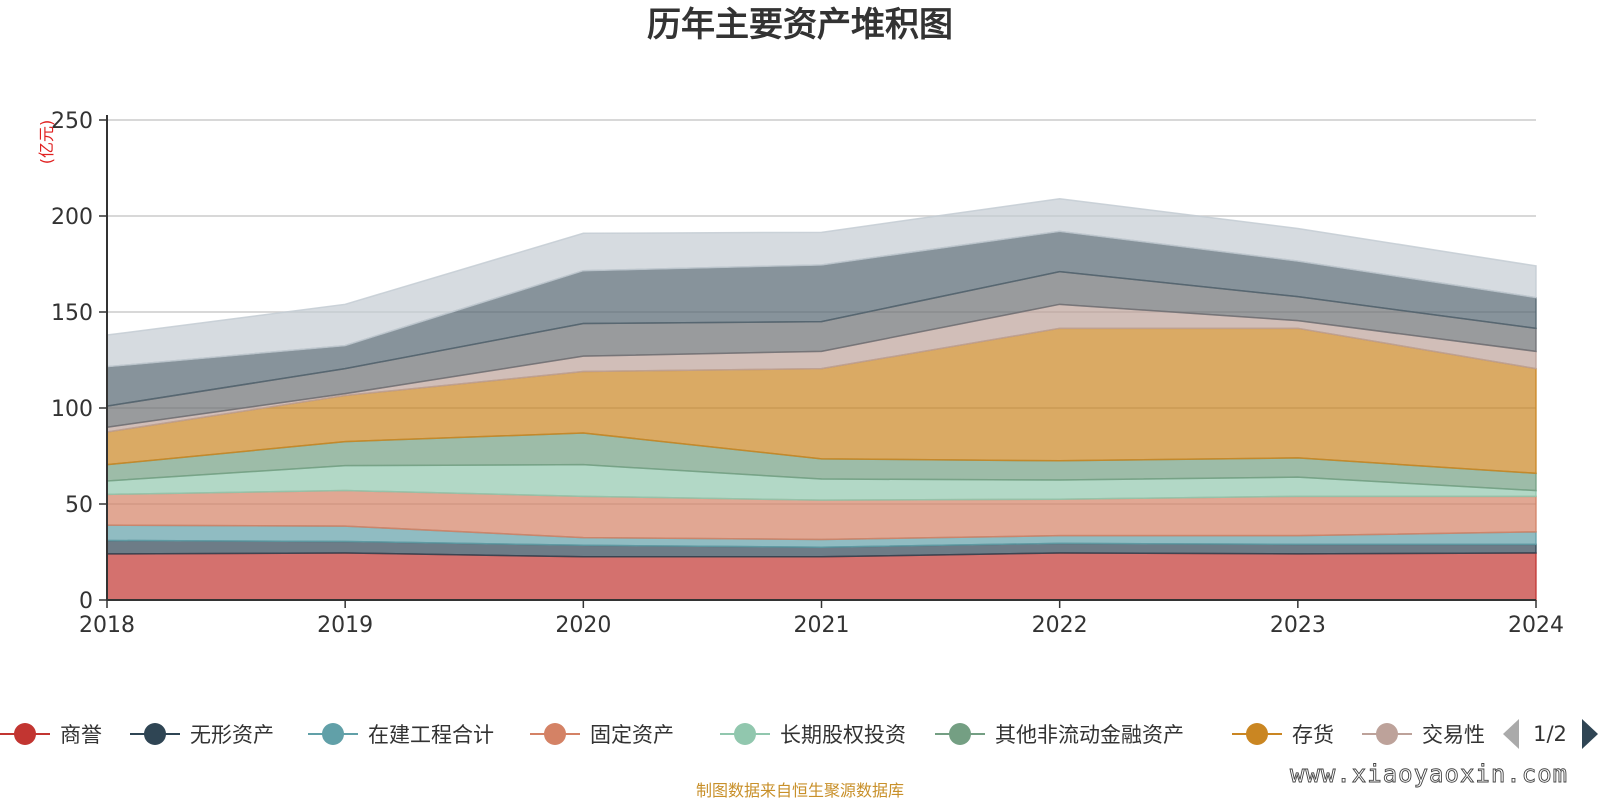  Describe the element at coordinates (1536, 625) in the screenshot. I see `x-tick-label: 2024` at that location.